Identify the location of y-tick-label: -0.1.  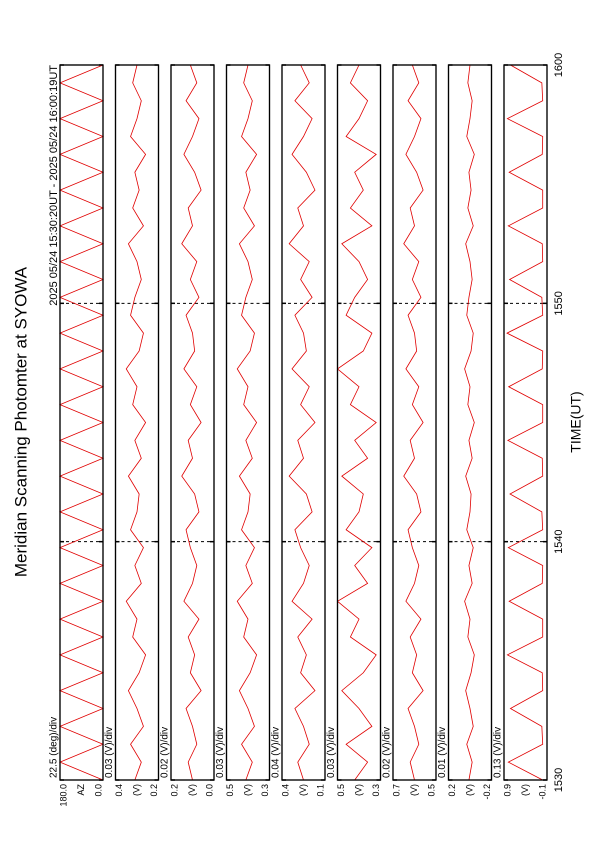
(542, 792).